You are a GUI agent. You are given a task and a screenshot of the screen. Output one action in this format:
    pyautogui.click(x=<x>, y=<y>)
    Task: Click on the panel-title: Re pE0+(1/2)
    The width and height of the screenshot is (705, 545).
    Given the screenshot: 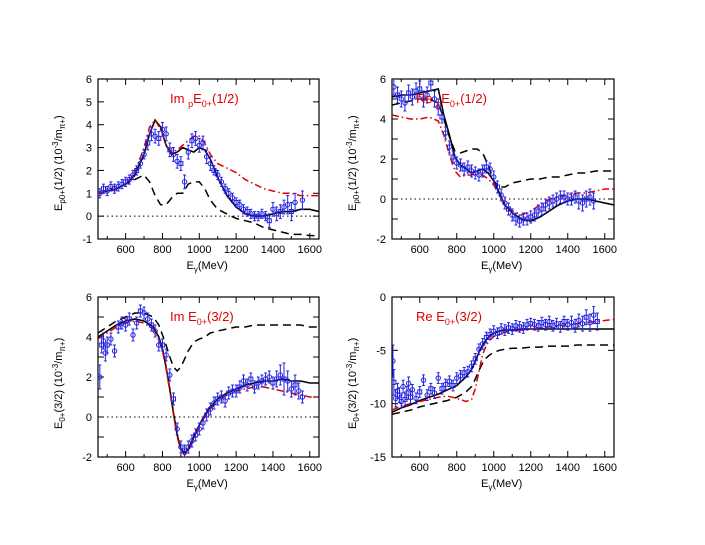 What is the action you would take?
    pyautogui.click(x=451, y=100)
    